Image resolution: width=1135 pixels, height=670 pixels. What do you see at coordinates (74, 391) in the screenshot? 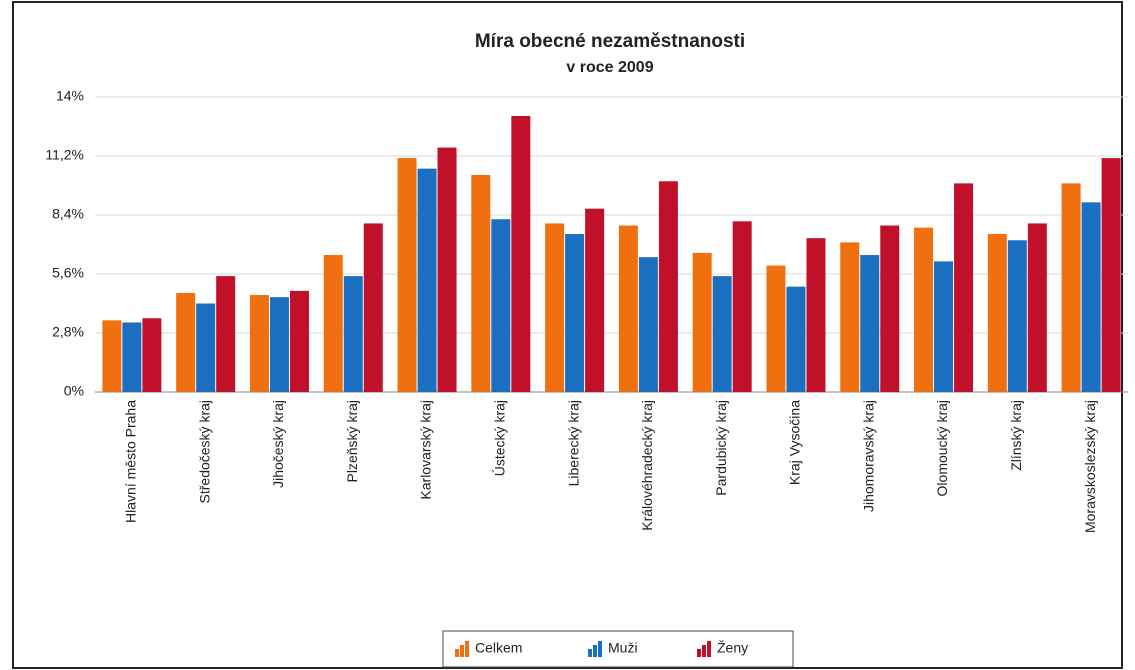
I see `y-tick-label: 0%` at bounding box center [74, 391].